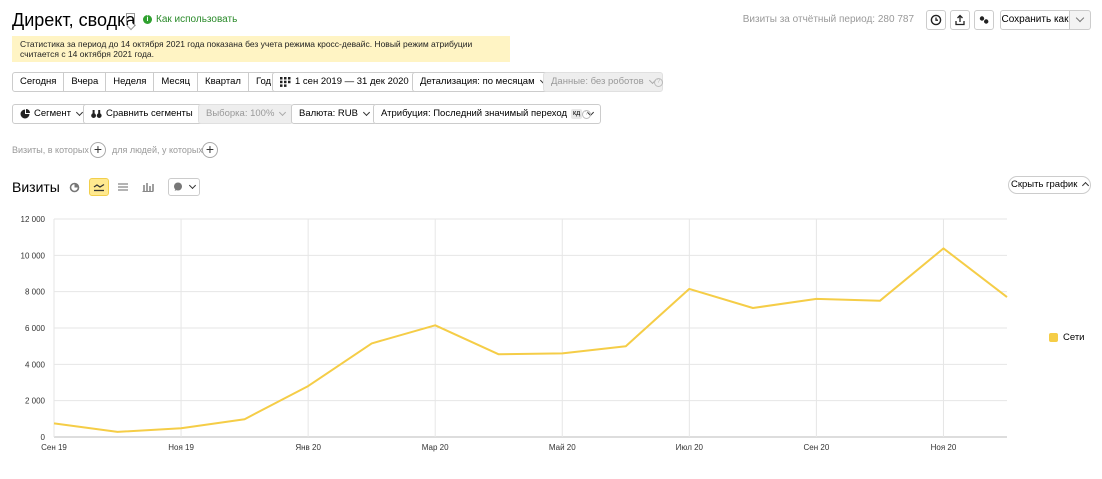  I want to click on segment-label: Сегмент, so click(53, 113).